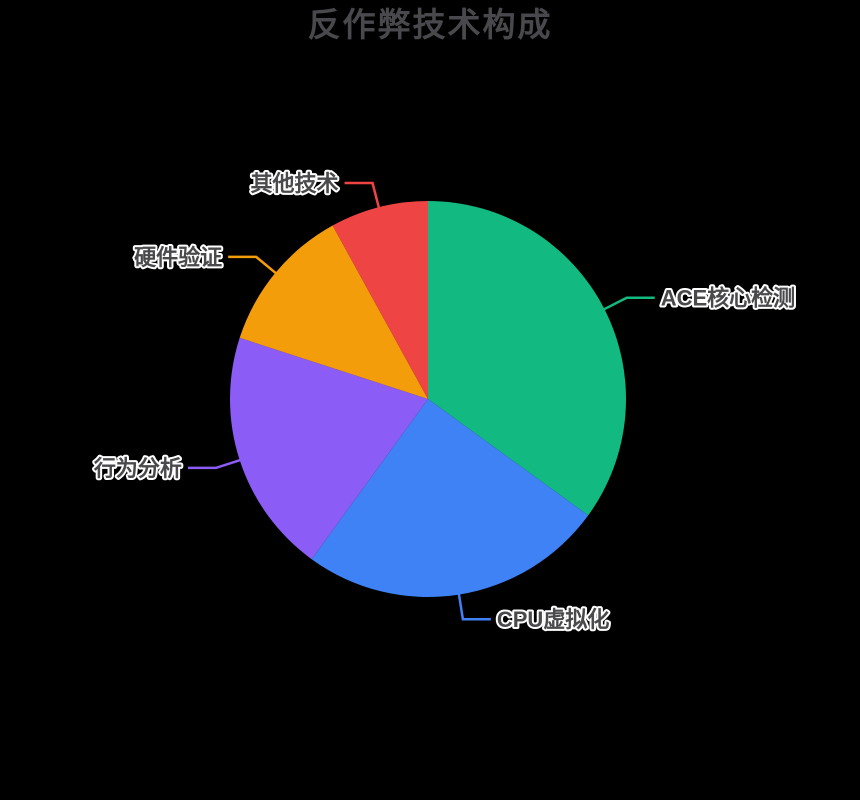  What do you see at coordinates (178, 257) in the screenshot?
I see `slice-label-3: 硬件验证` at bounding box center [178, 257].